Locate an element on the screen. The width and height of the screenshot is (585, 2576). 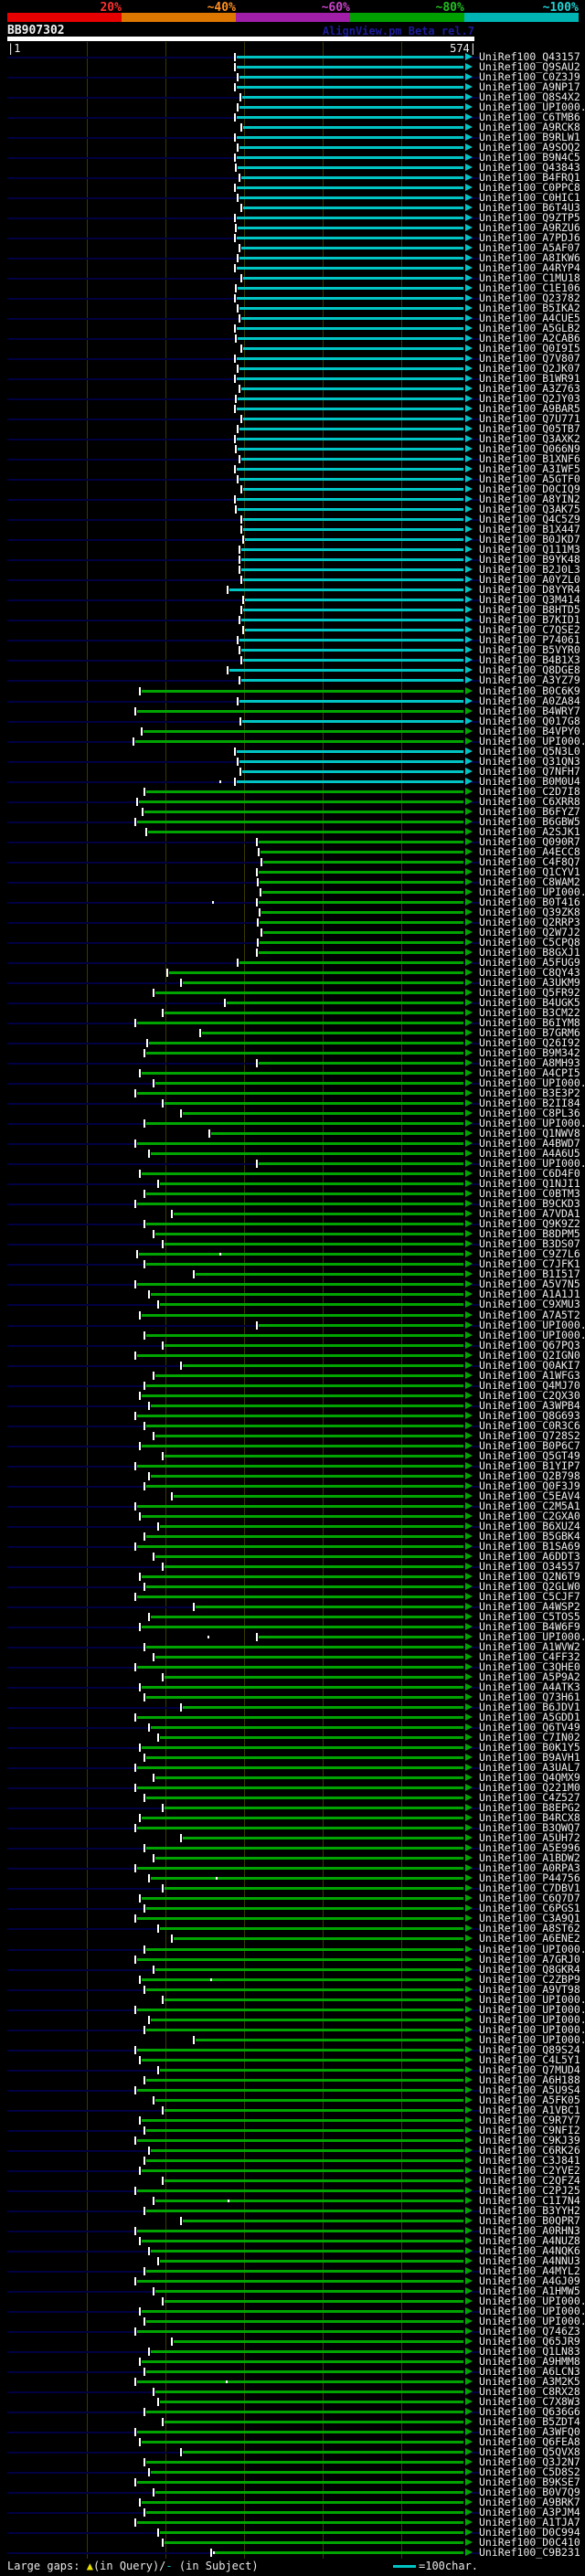
hit-label: UniRef100_C8WAM2 is located at coordinates (530, 881).